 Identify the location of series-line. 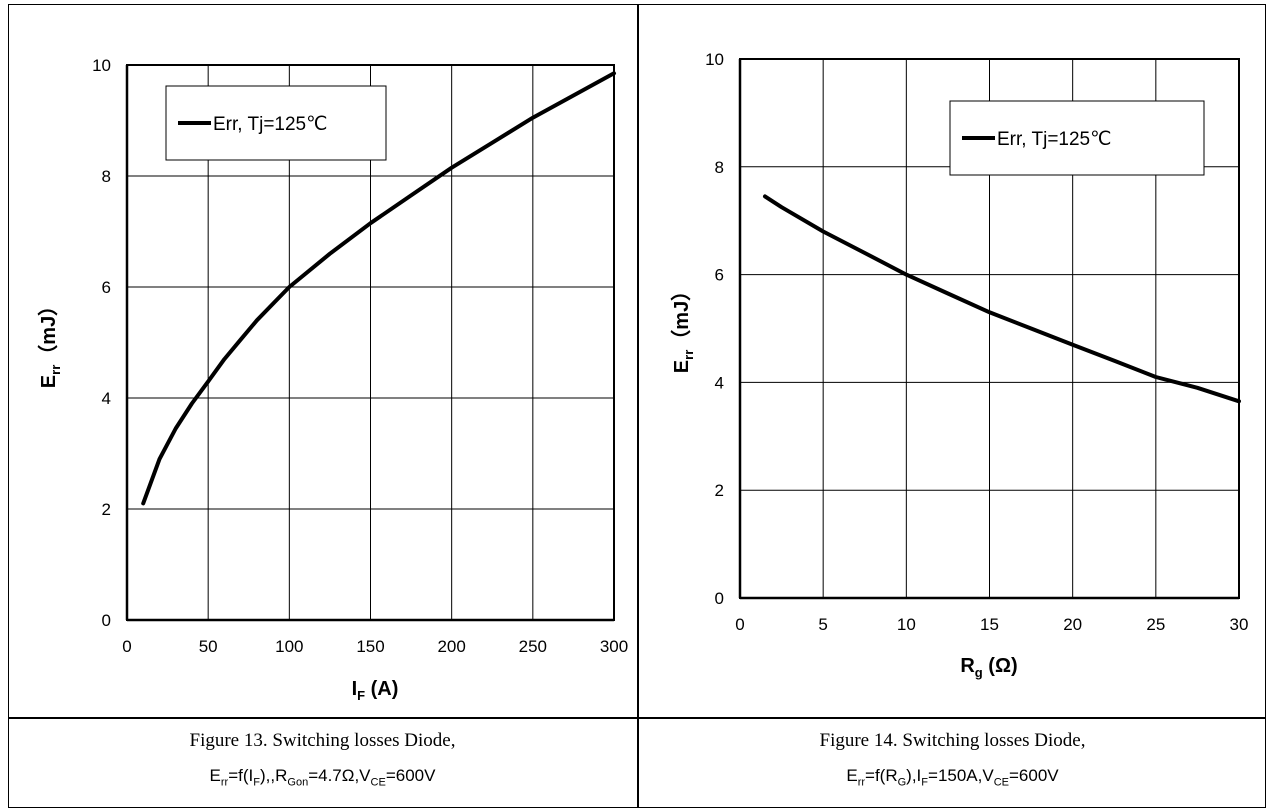
(1002, 299).